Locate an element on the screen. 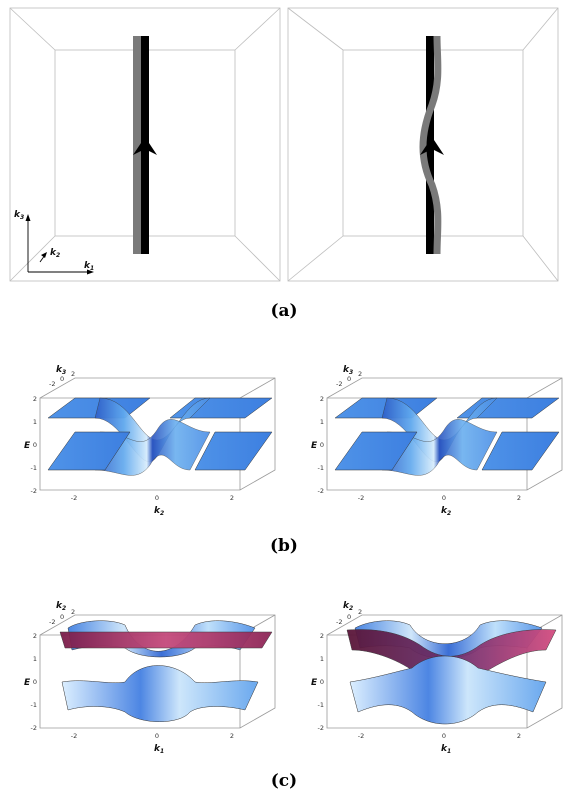 The image size is (568, 794). plot-c-left: 2 1 0 -1 -2 -2 0 2 -2 0 2 k2 E k1 is located at coordinates (150, 678).